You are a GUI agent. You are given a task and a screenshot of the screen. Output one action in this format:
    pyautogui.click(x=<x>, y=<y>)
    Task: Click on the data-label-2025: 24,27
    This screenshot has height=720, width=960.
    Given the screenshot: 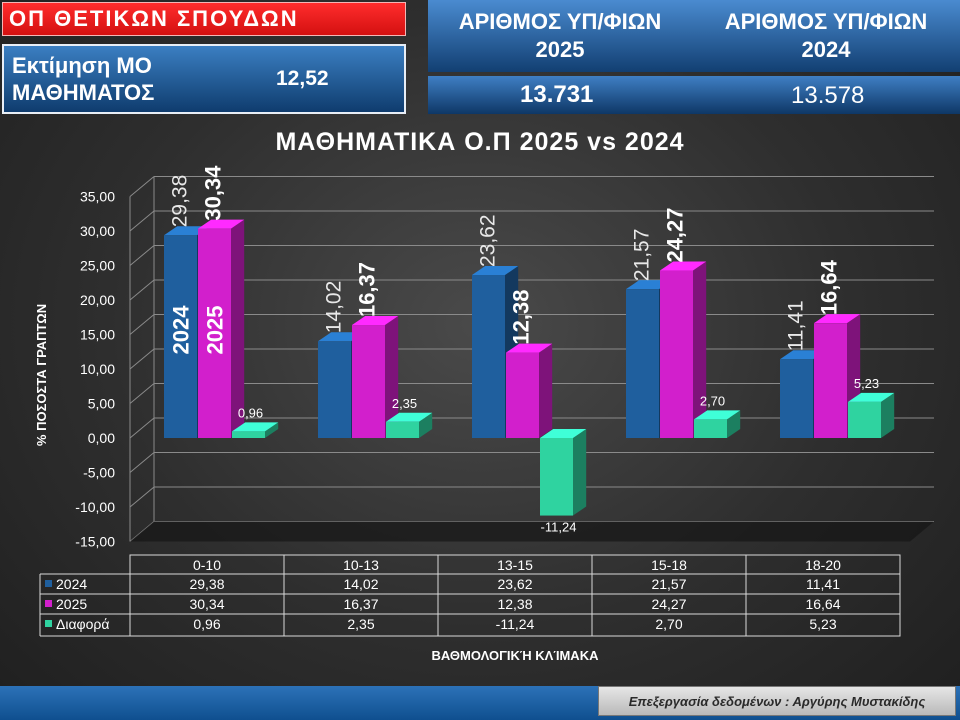 What is the action you would take?
    pyautogui.click(x=675, y=234)
    